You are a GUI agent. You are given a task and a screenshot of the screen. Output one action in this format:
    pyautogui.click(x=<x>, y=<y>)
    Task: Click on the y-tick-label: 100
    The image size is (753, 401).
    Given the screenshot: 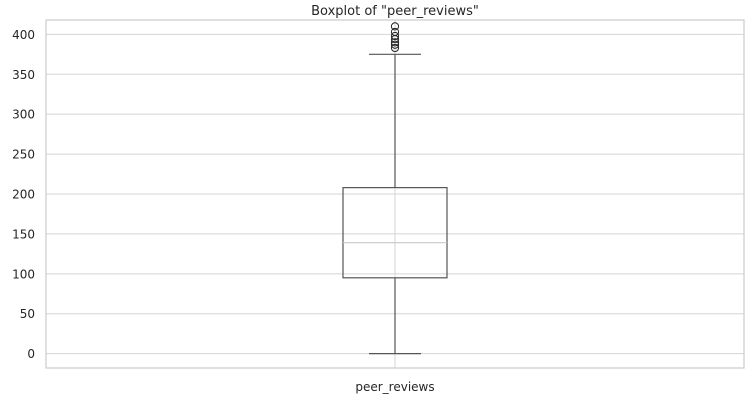 What is the action you would take?
    pyautogui.click(x=23, y=274)
    